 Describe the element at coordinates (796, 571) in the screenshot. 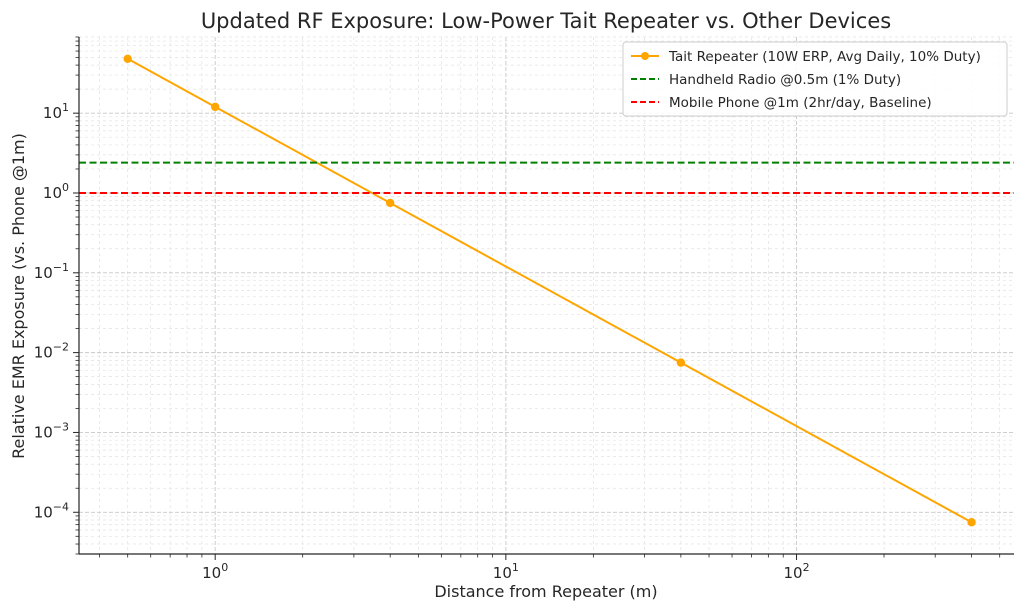

I see `x-tick-label: 10²` at that location.